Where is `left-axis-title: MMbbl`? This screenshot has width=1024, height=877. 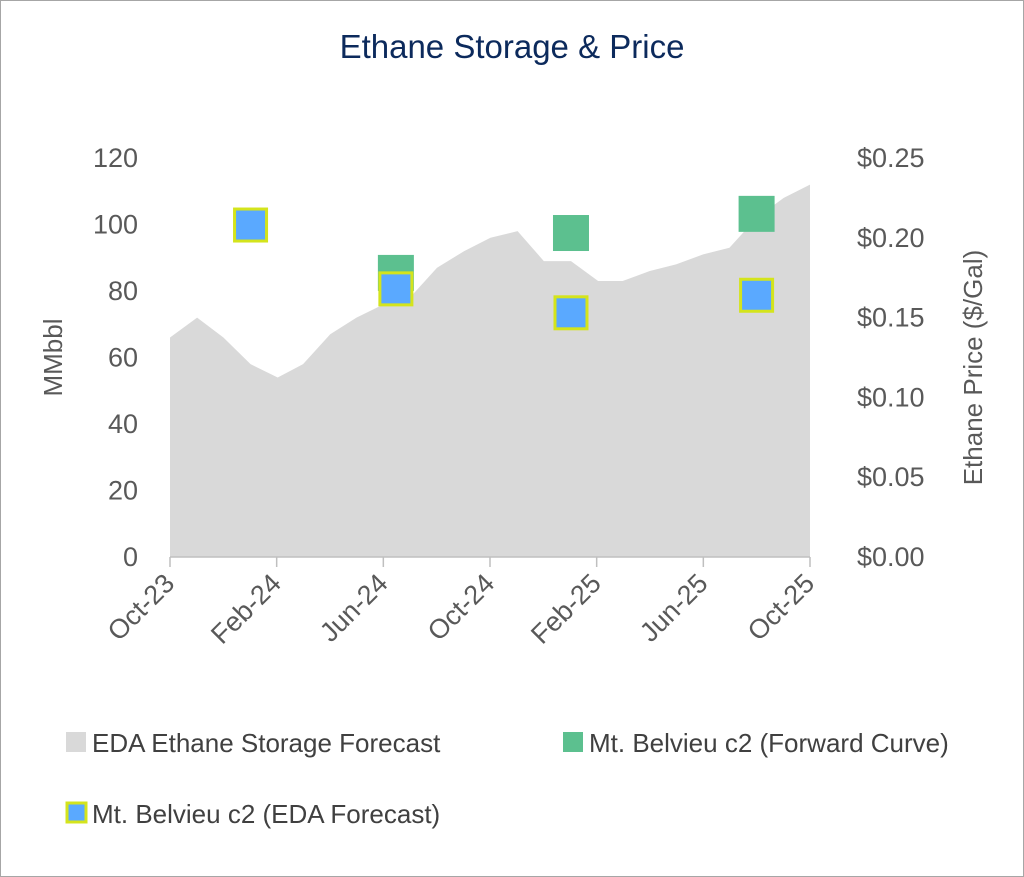 left-axis-title: MMbbl is located at coordinates (53, 357).